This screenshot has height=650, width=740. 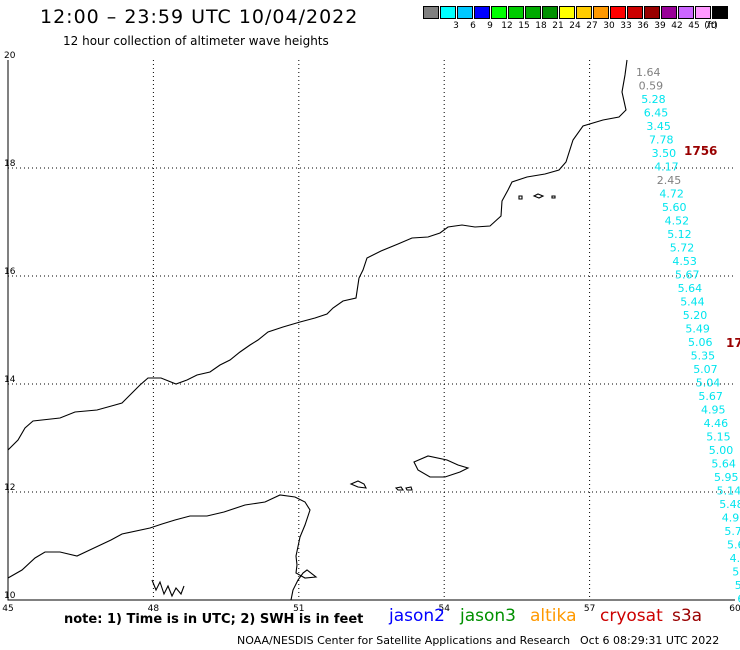 What do you see at coordinates (456, 26) in the screenshot?
I see `legend-tick-label: 3` at bounding box center [456, 26].